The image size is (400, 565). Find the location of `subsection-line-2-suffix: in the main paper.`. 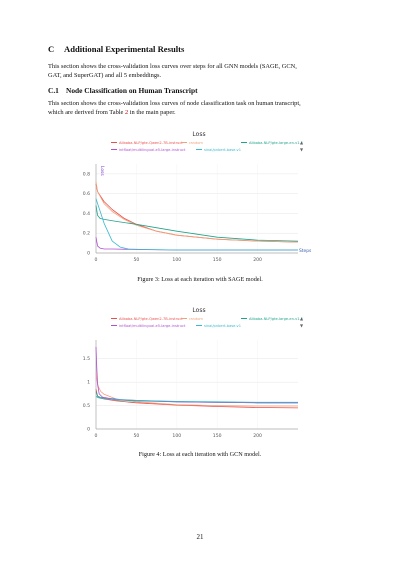

subsection-line-2-suffix: in the main paper. is located at coordinates (152, 112).